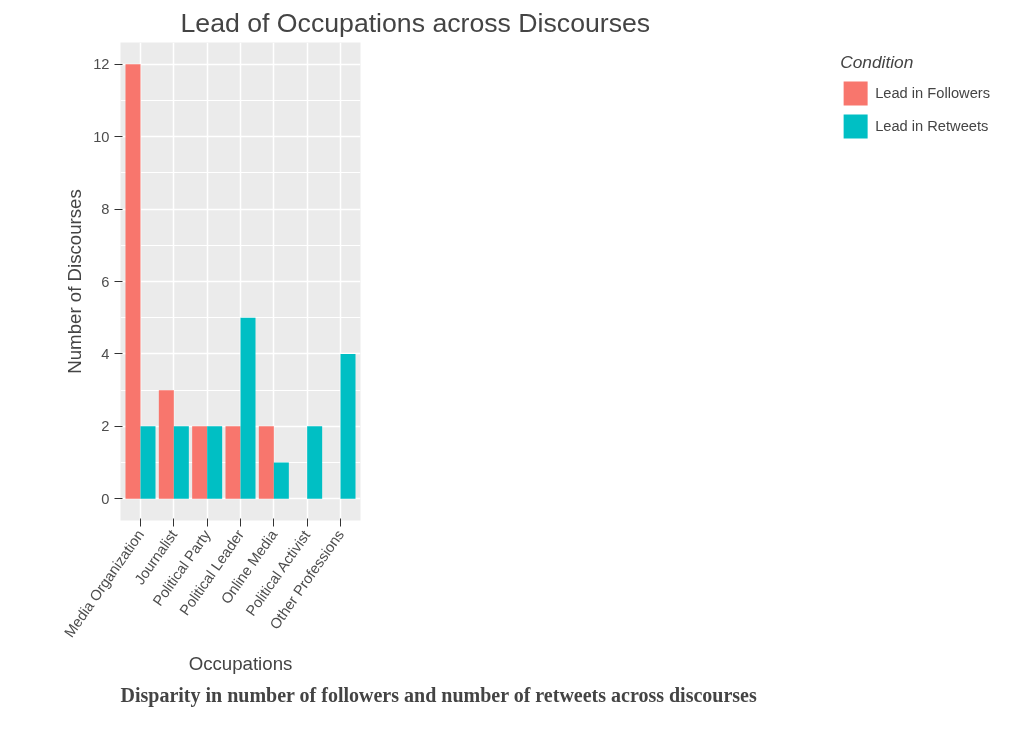 This screenshot has width=1018, height=730. What do you see at coordinates (438, 695) in the screenshot?
I see `text: Disparity in number of followers and number of retweets across discourses` at bounding box center [438, 695].